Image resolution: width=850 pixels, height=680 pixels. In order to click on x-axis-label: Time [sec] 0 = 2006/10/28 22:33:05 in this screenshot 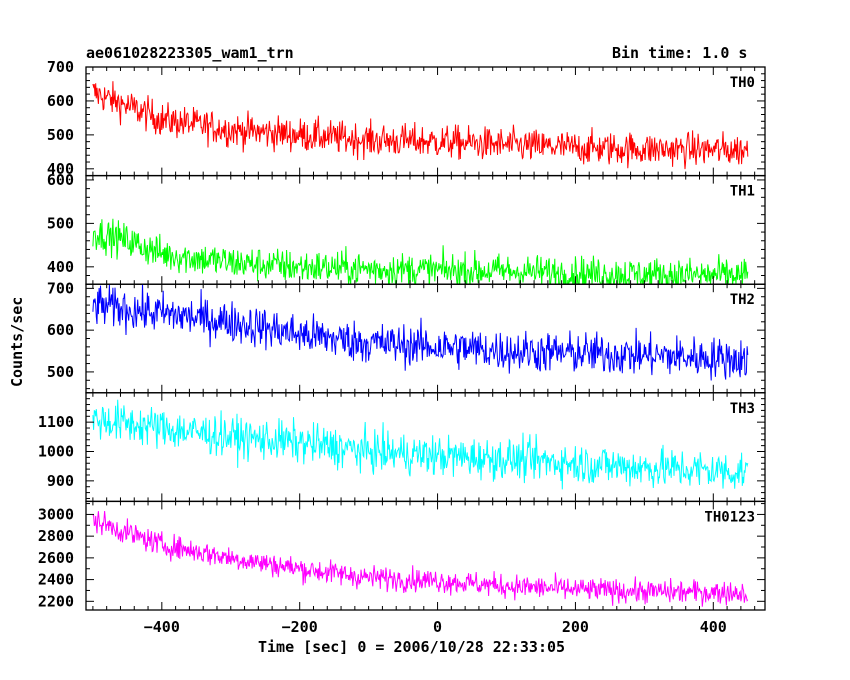, I will do `click(412, 647)`.